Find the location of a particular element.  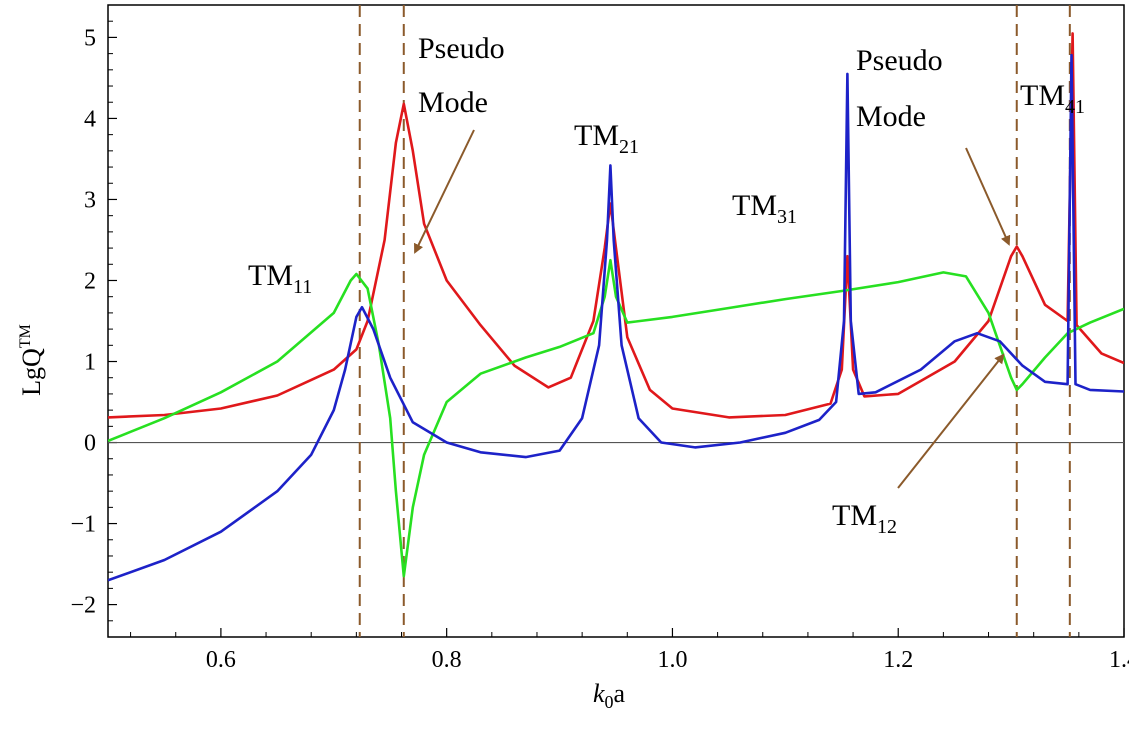

y-tick-label: −2 is located at coordinates (83, 606).